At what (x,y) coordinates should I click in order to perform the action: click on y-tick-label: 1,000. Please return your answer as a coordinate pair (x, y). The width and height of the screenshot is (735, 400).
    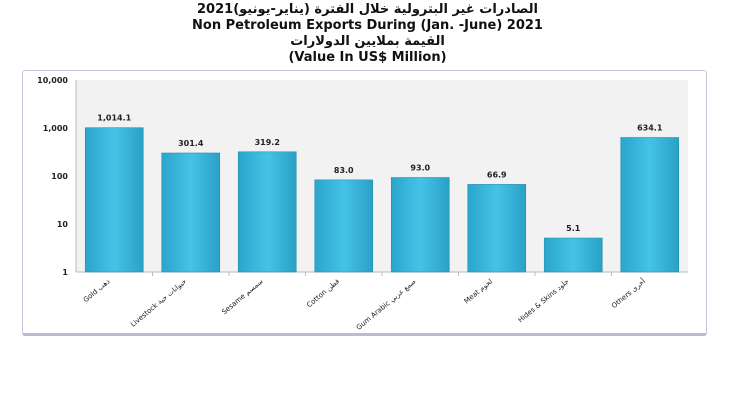
    Looking at the image, I should click on (56, 128).